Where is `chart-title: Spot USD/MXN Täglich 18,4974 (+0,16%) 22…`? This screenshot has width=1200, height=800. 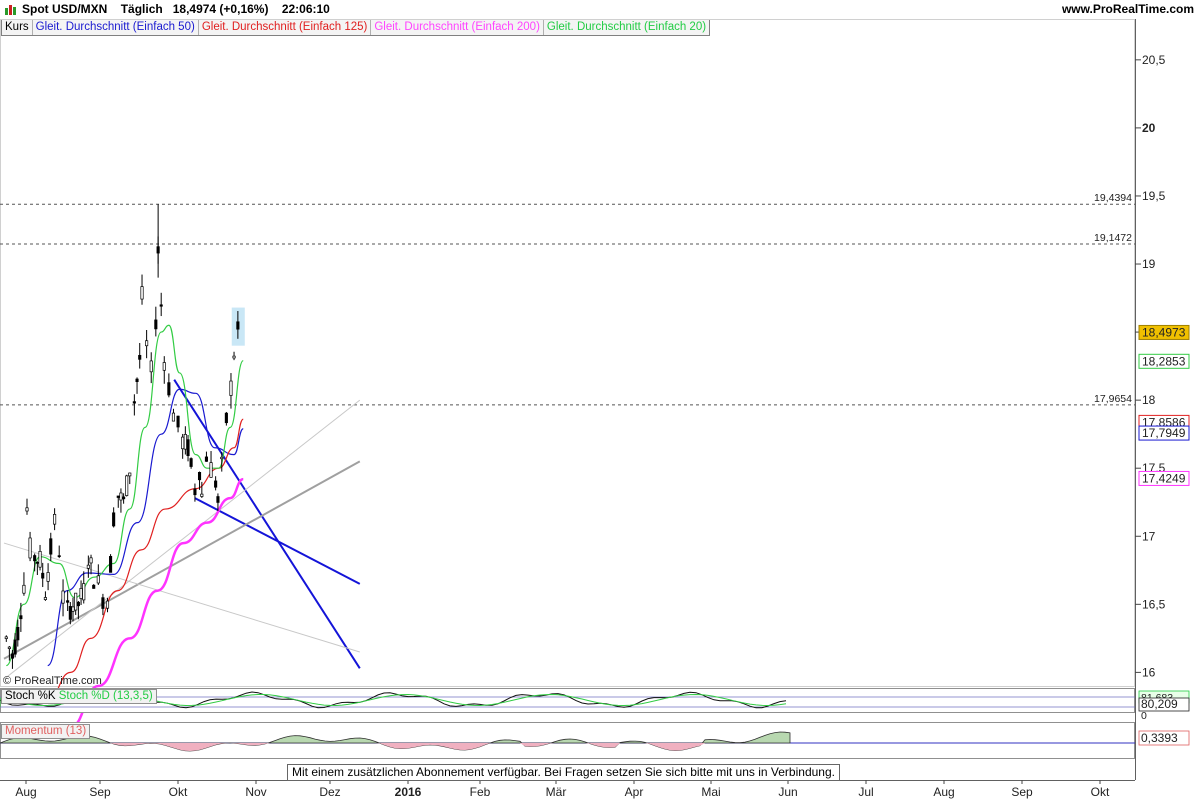
chart-title: Spot USD/MXN Täglich 18,4974 (+0,16%) 22… is located at coordinates (176, 9).